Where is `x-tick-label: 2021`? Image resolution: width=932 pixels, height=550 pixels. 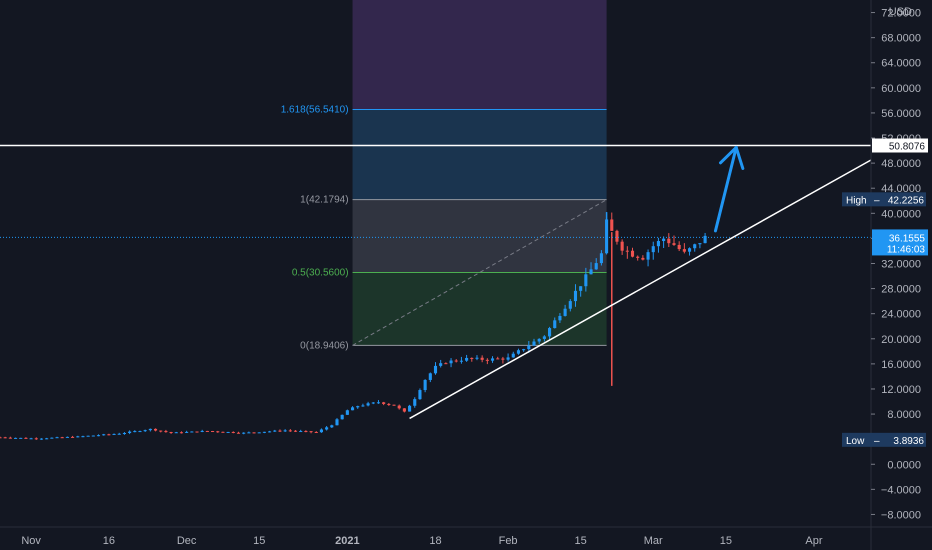
x-tick-label: 2021 is located at coordinates (347, 541).